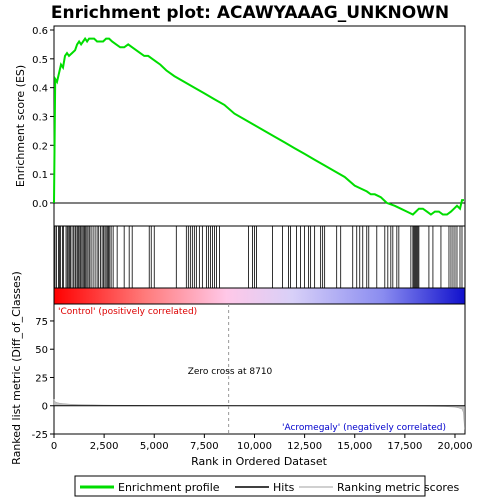 This screenshot has width=500, height=500. Describe the element at coordinates (40, 60) in the screenshot. I see `es-y-tick-label: 0.5` at that location.